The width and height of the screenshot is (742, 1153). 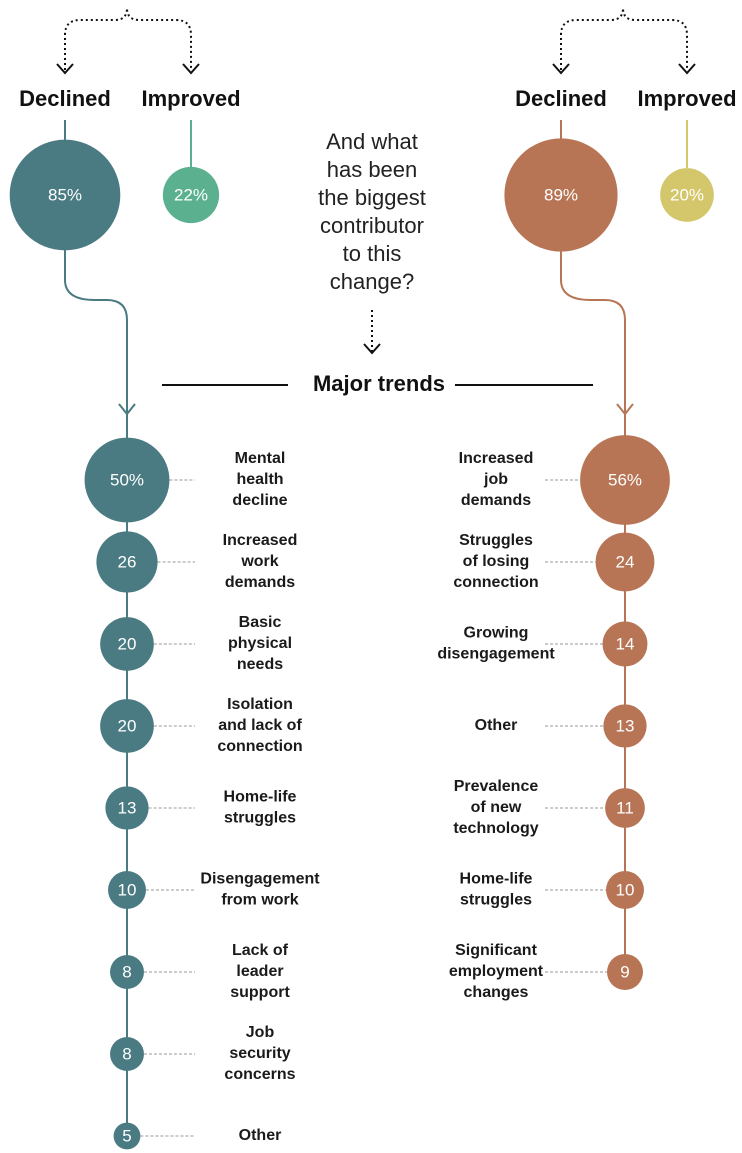 I want to click on trend-label: of new, so click(x=496, y=807).